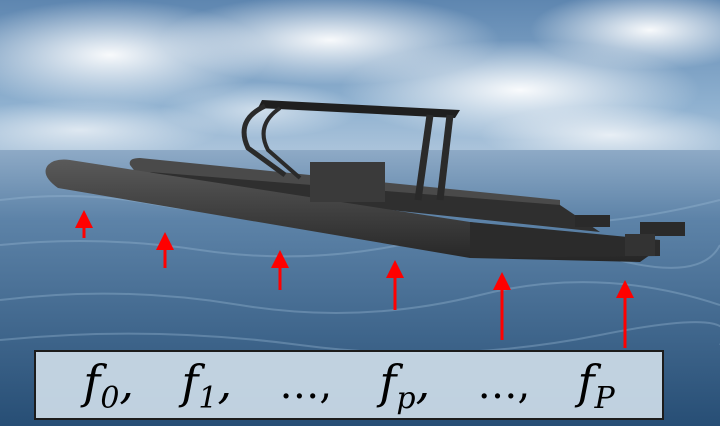 The width and height of the screenshot is (720, 426). I want to click on force-f1: f1,, so click(207, 385).